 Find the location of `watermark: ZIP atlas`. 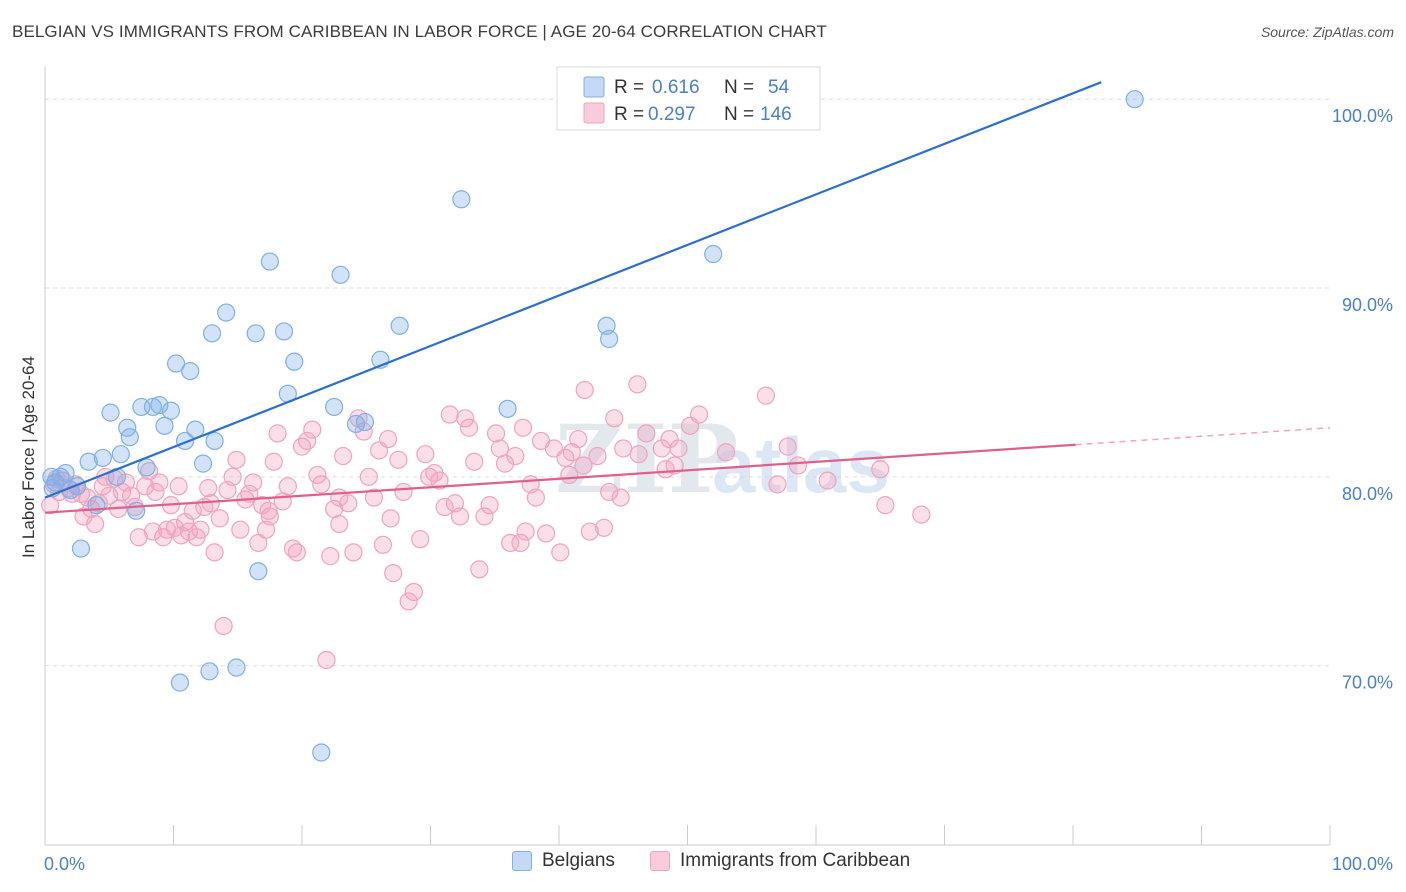

watermark: ZIP atlas is located at coordinates (722, 460).